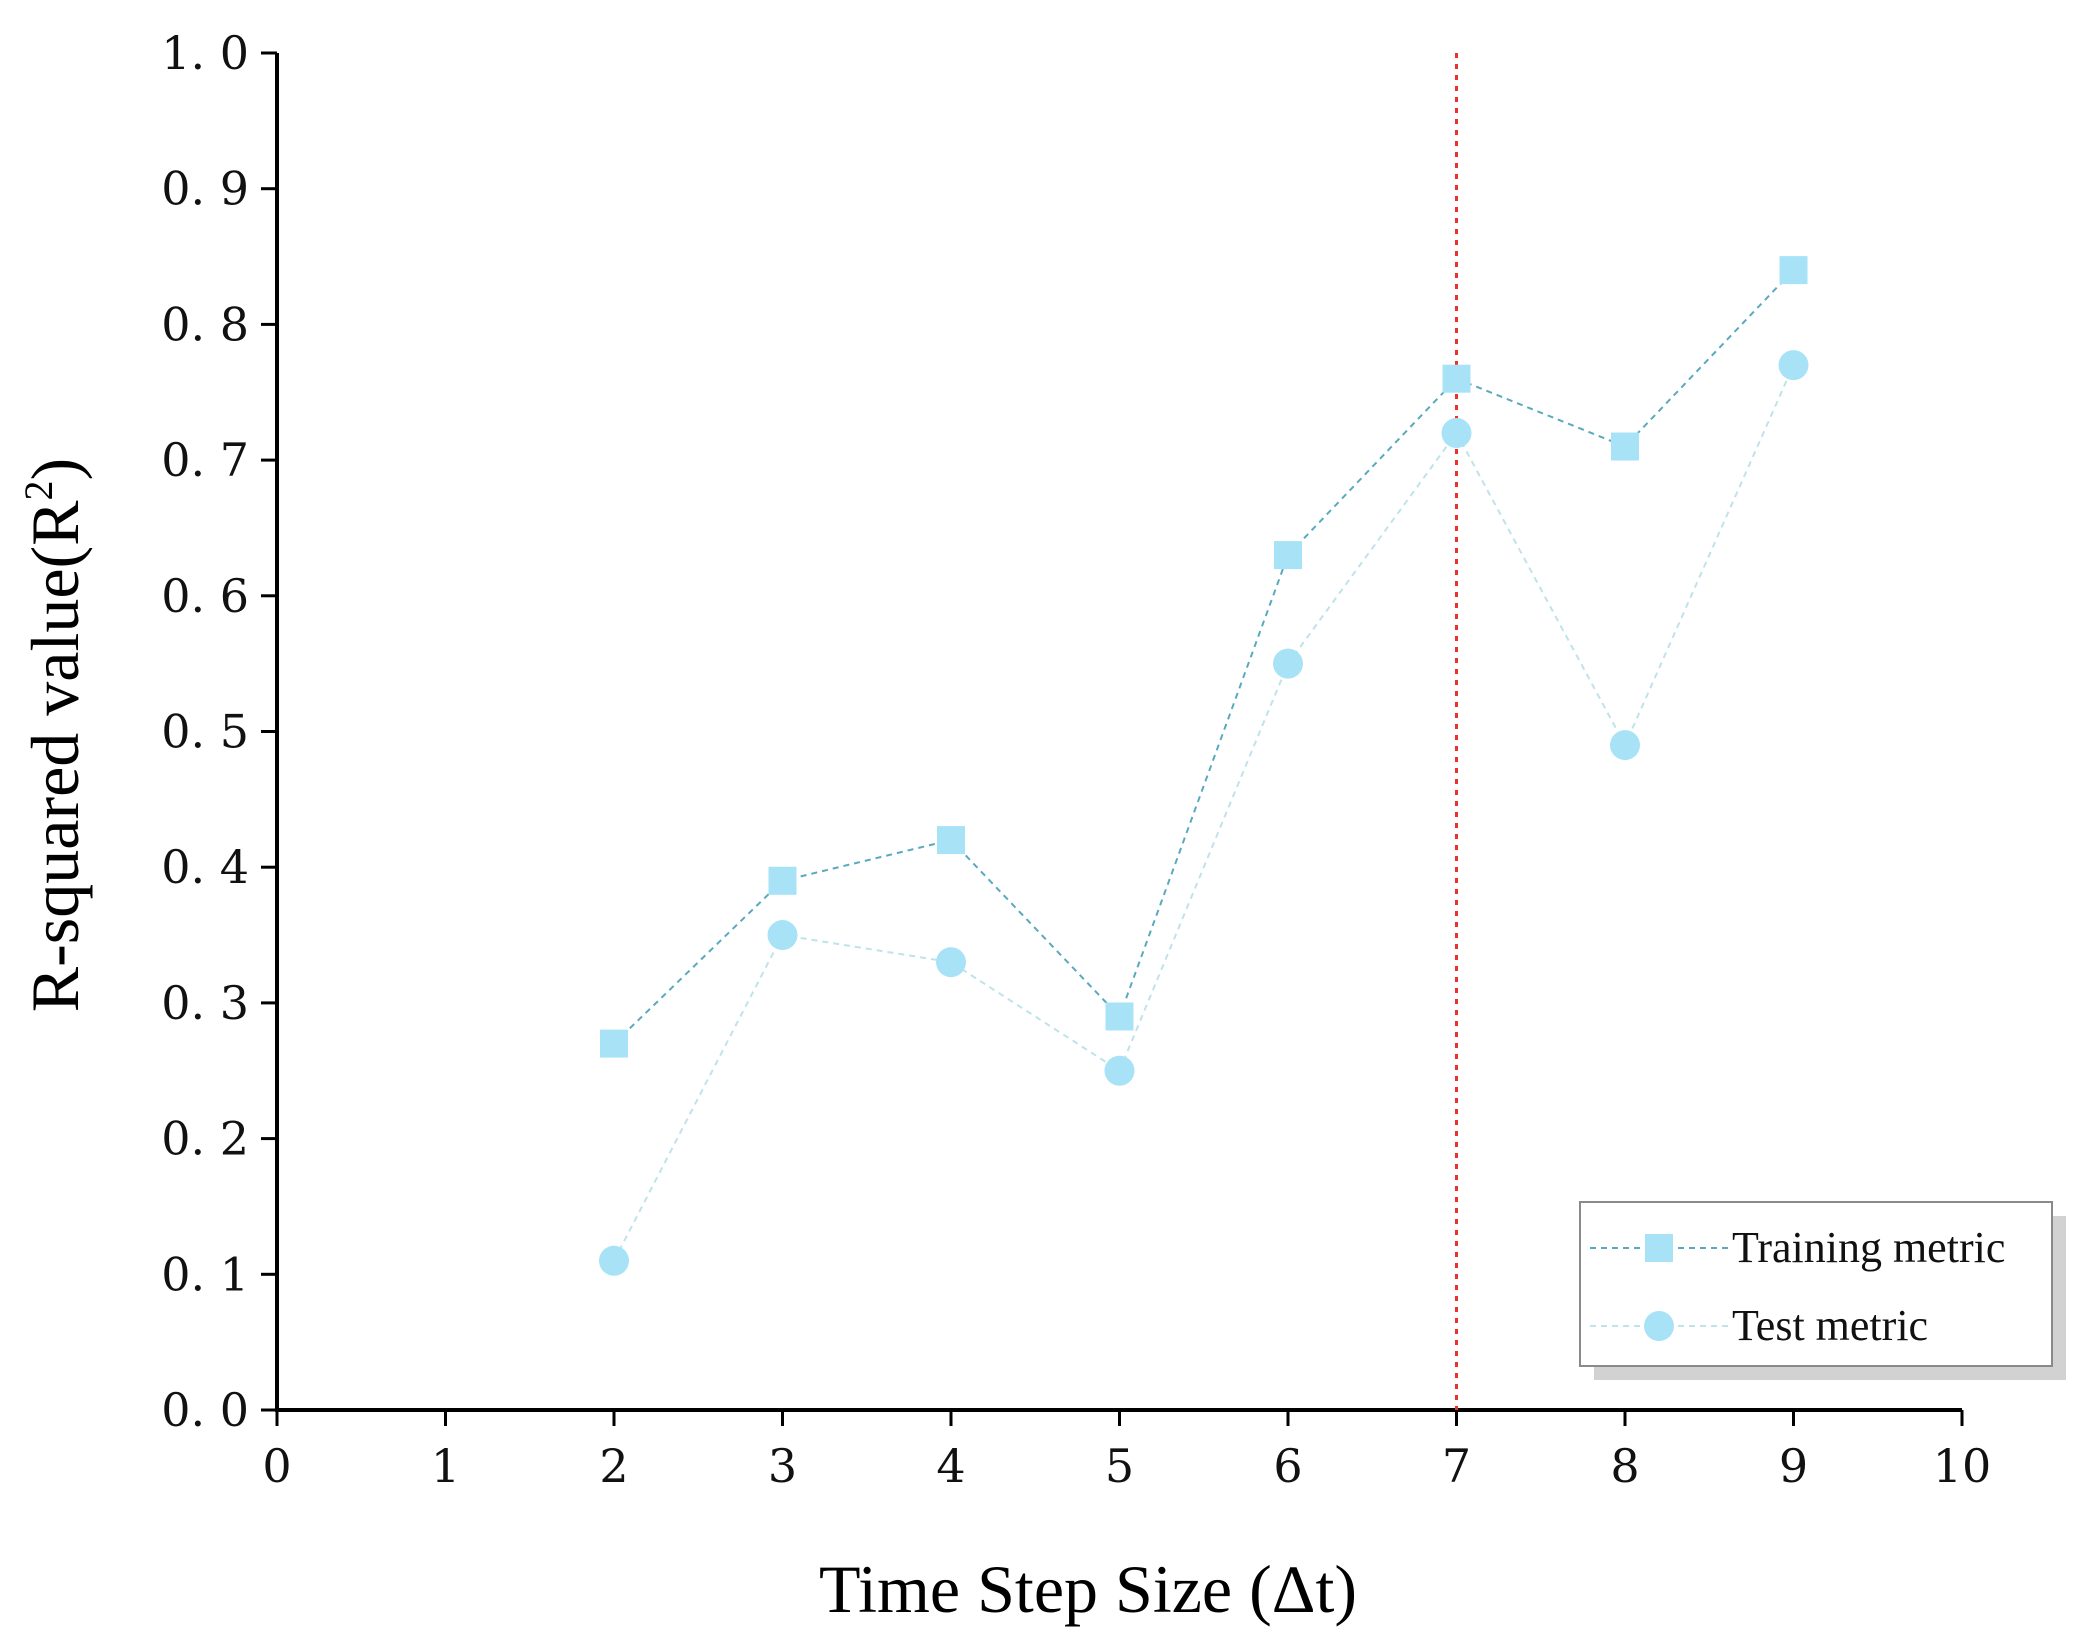  I want to click on x-tick-label: 9, so click(1793, 1466).